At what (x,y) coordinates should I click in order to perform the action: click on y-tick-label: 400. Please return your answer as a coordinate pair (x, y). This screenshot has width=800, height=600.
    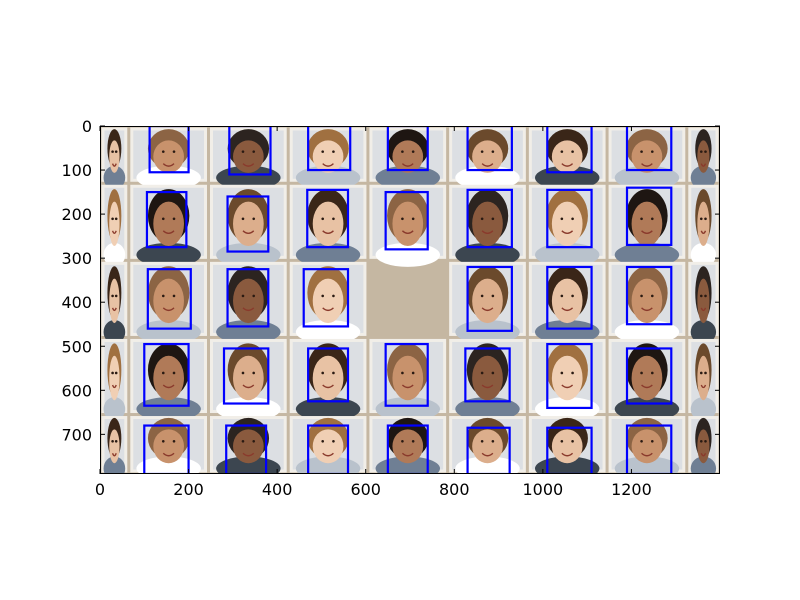
    Looking at the image, I should click on (76, 302).